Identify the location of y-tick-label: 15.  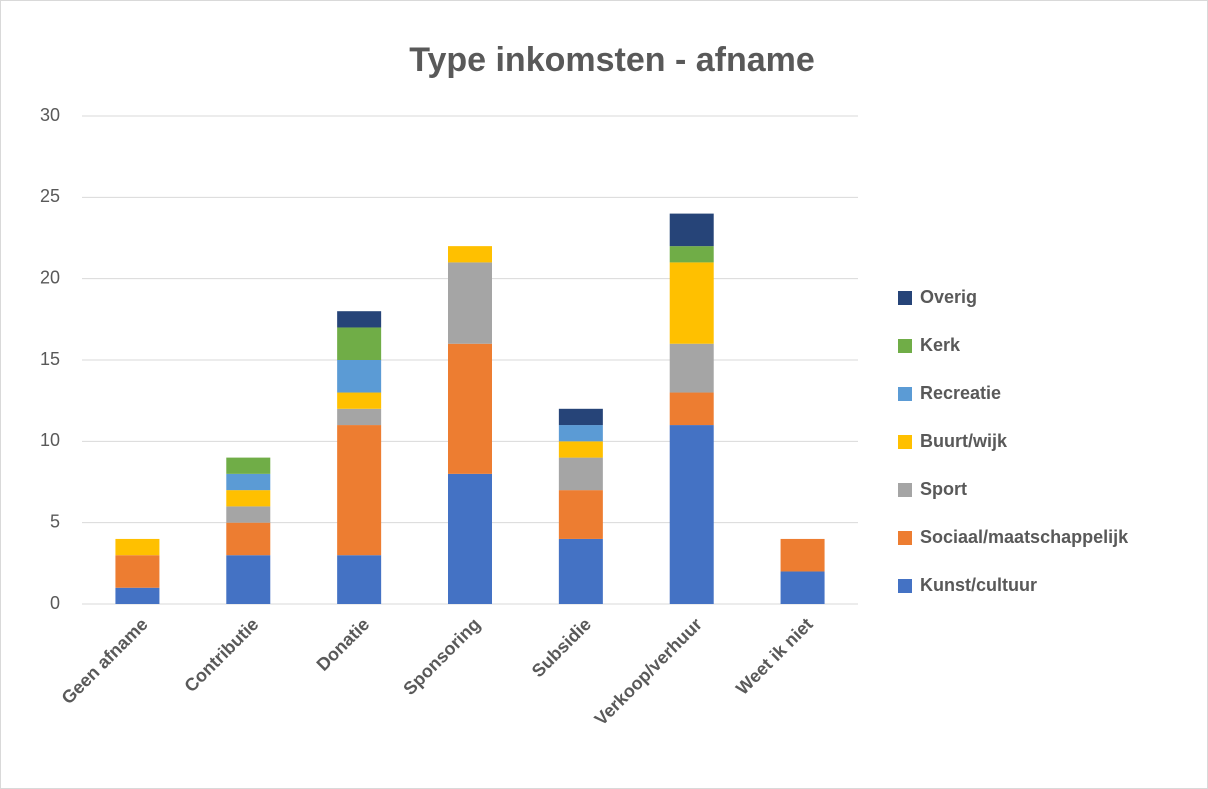
(50, 359).